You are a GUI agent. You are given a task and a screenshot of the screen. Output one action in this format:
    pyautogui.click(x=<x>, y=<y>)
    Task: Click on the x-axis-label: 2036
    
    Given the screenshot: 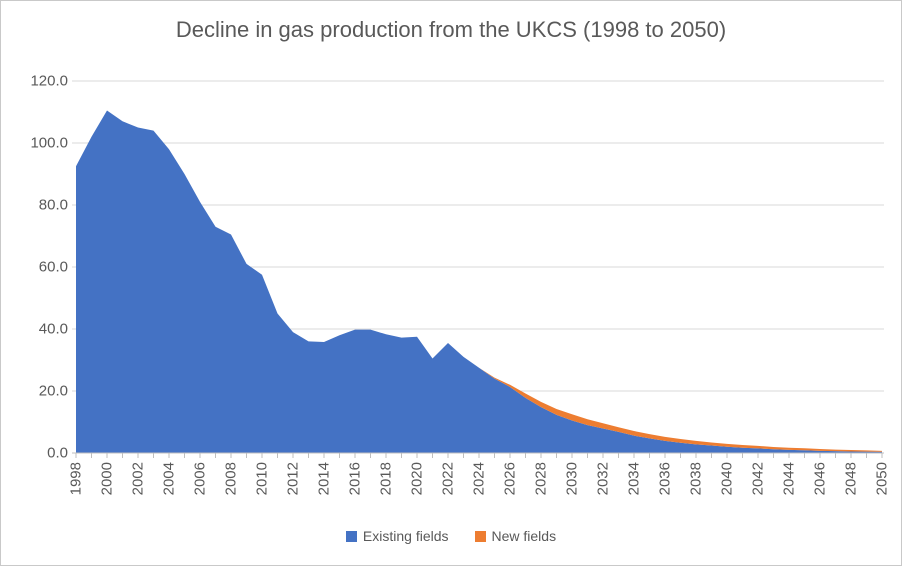 What is the action you would take?
    pyautogui.click(x=665, y=478)
    